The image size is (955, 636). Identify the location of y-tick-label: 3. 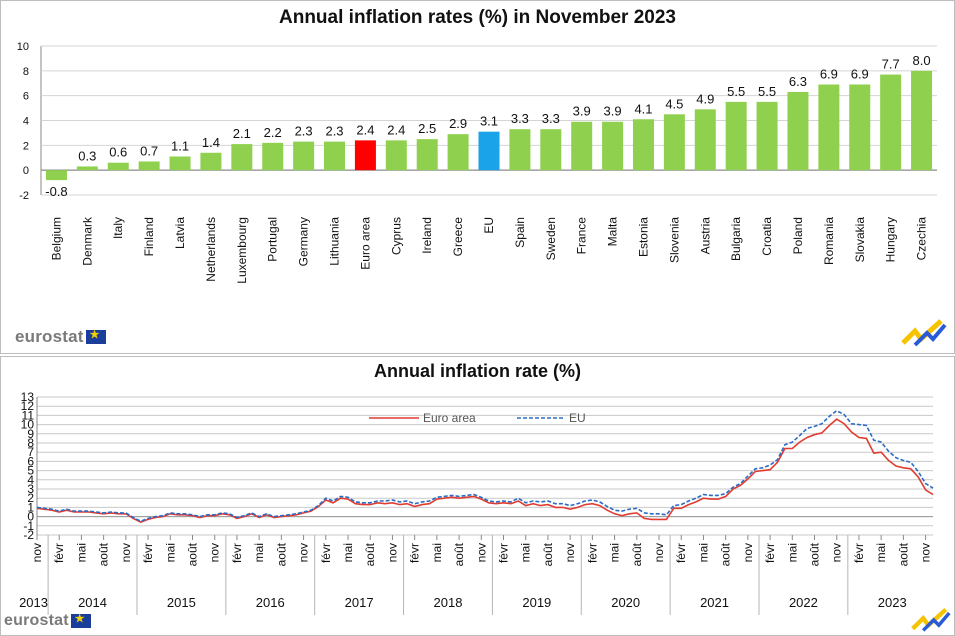
(30, 489).